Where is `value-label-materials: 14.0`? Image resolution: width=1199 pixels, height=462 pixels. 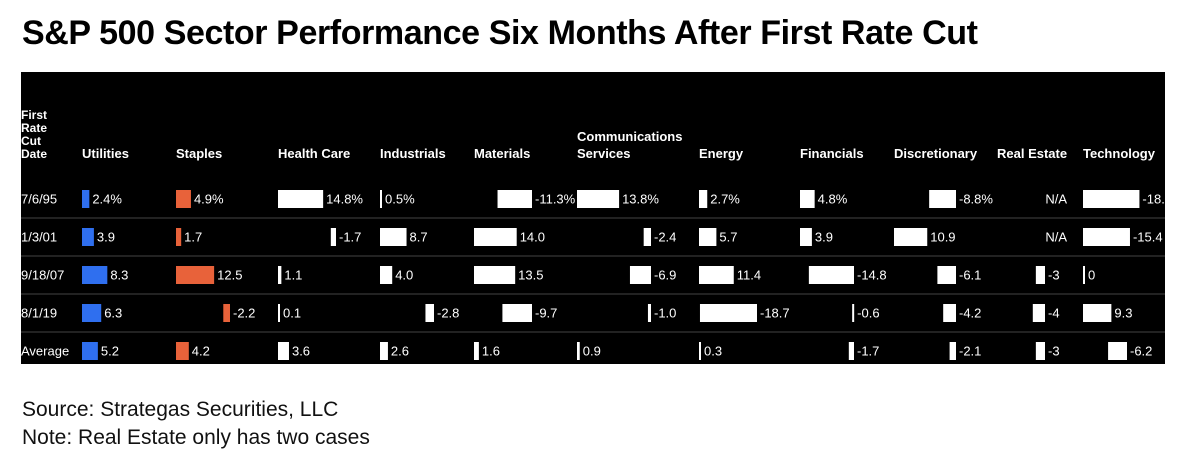 value-label-materials: 14.0 is located at coordinates (532, 237).